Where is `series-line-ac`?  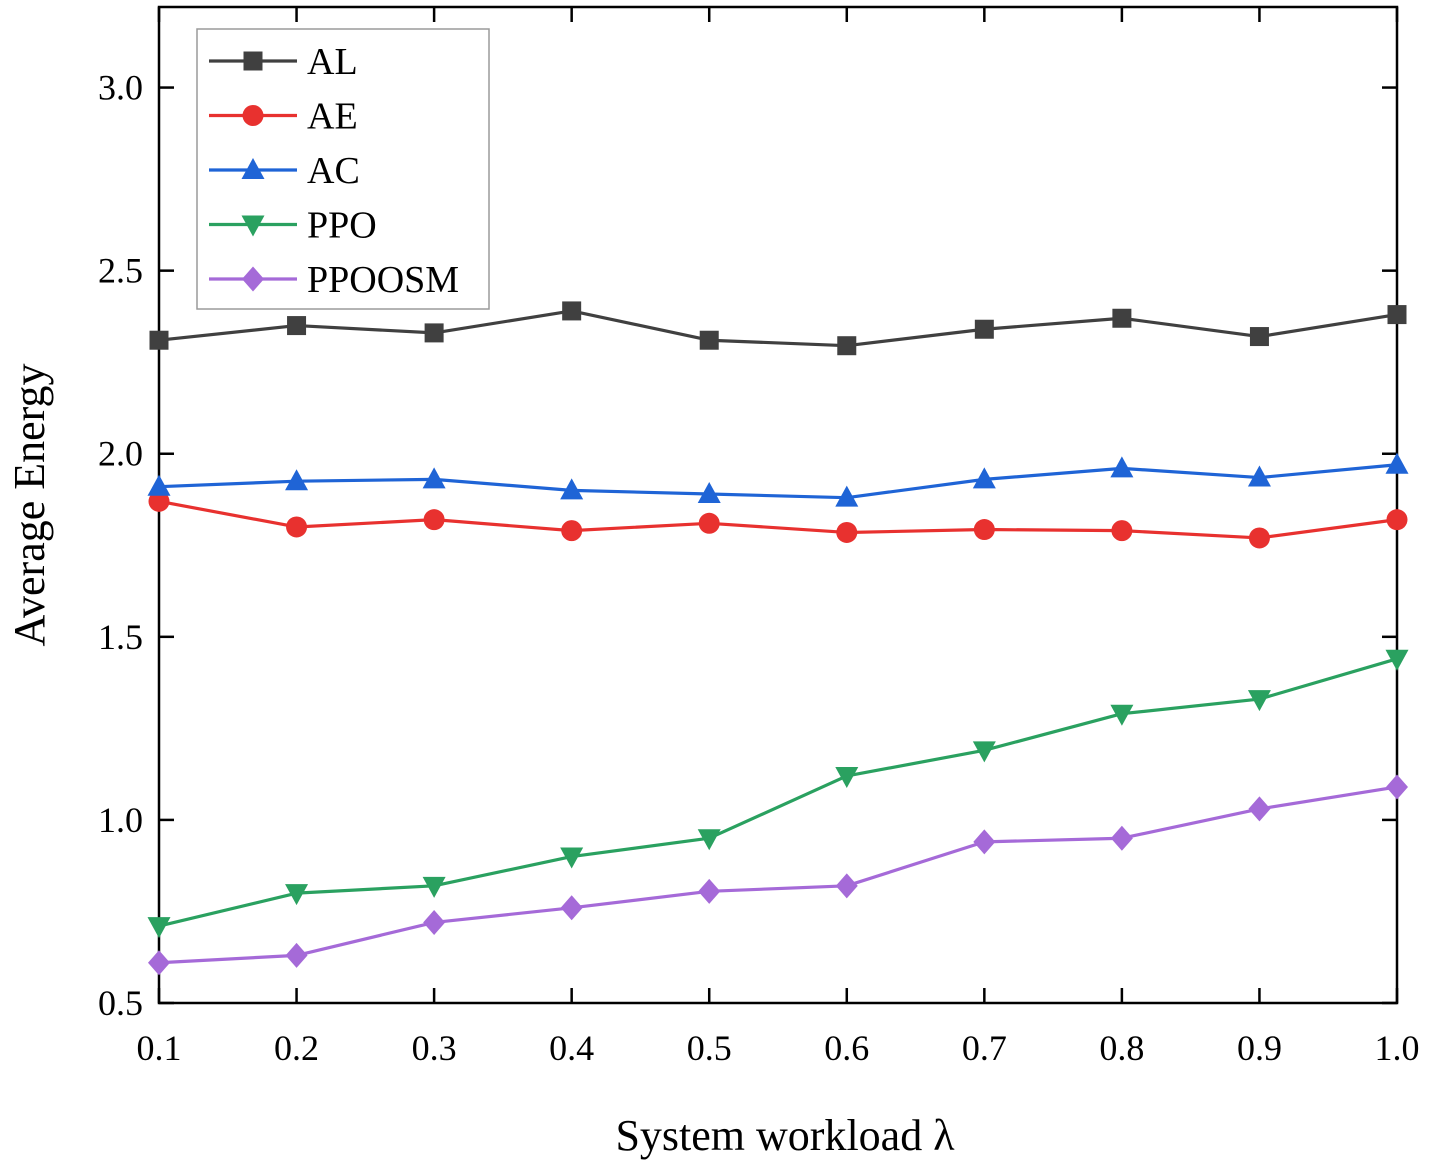
series-line-ac is located at coordinates (778, 481).